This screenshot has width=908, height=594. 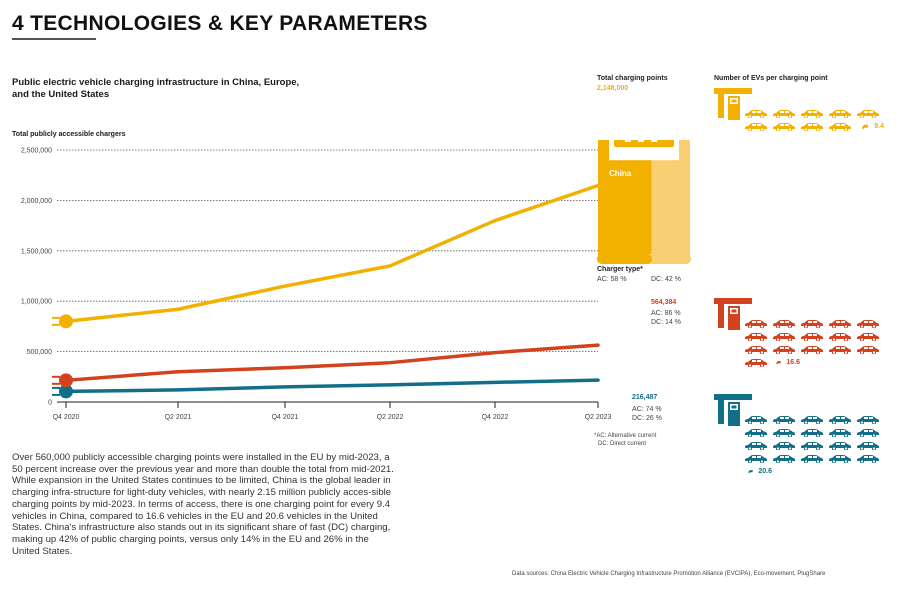 I want to click on y-tick-label: 1,000,000, so click(x=36, y=302).